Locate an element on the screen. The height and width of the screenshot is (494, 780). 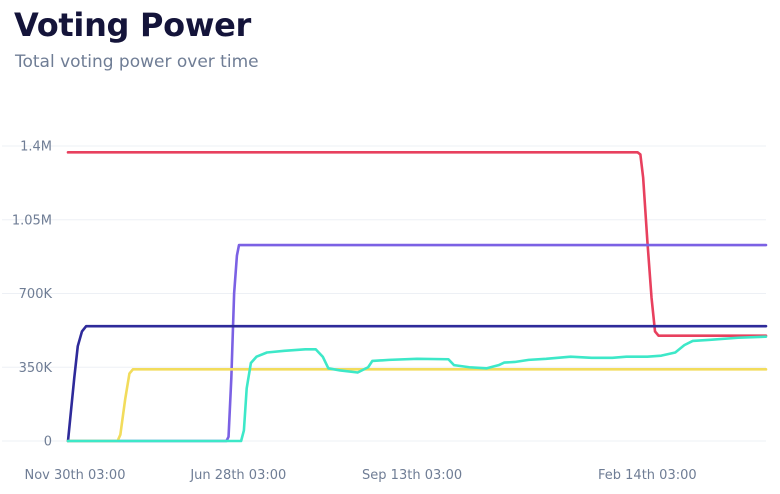
y-tick-label: 350K is located at coordinates (36, 368).